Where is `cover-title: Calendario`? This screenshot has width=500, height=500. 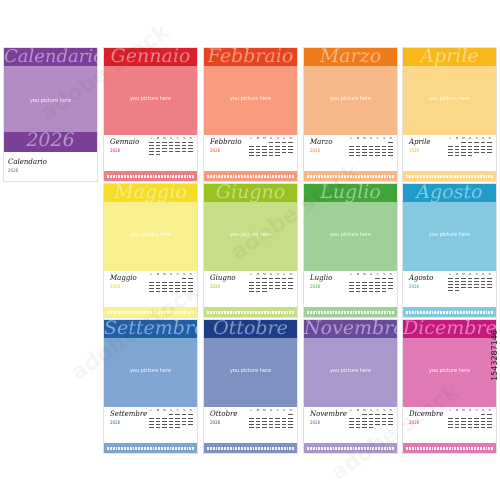
cover-title: Calendario is located at coordinates (50, 57).